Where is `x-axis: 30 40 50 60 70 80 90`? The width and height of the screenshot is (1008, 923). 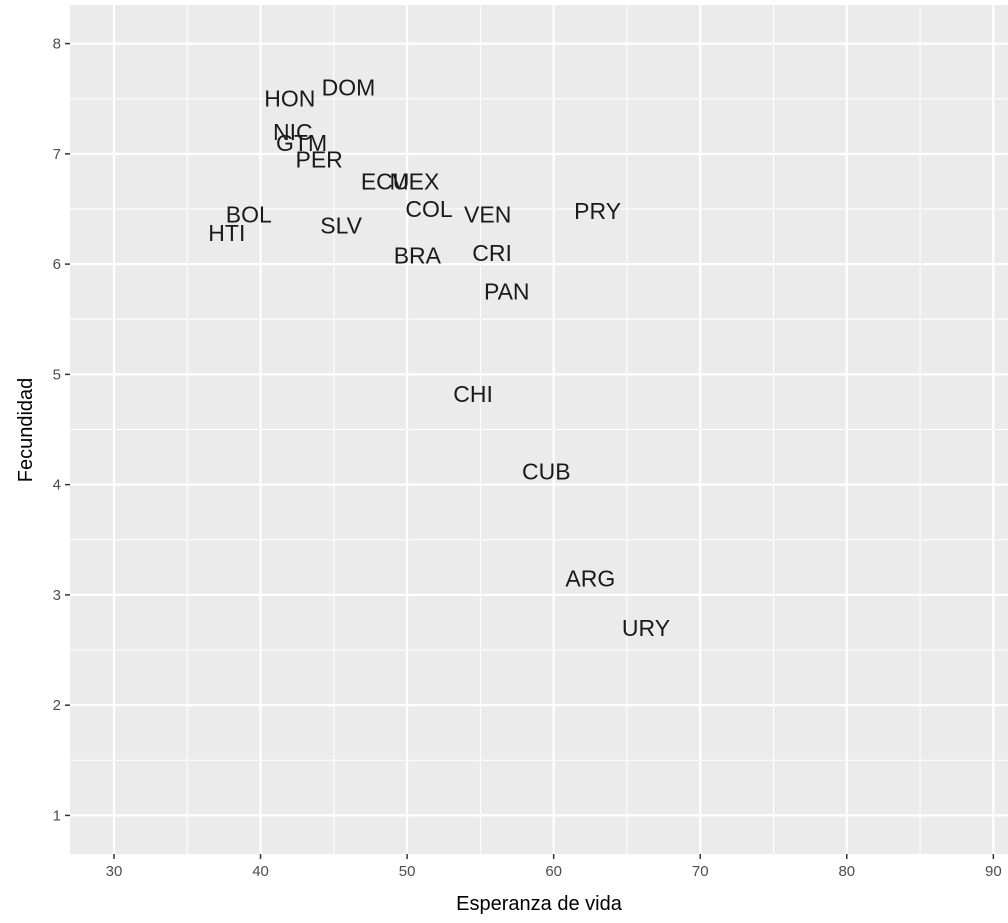
x-axis: 30 40 50 60 70 80 90 is located at coordinates (554, 867).